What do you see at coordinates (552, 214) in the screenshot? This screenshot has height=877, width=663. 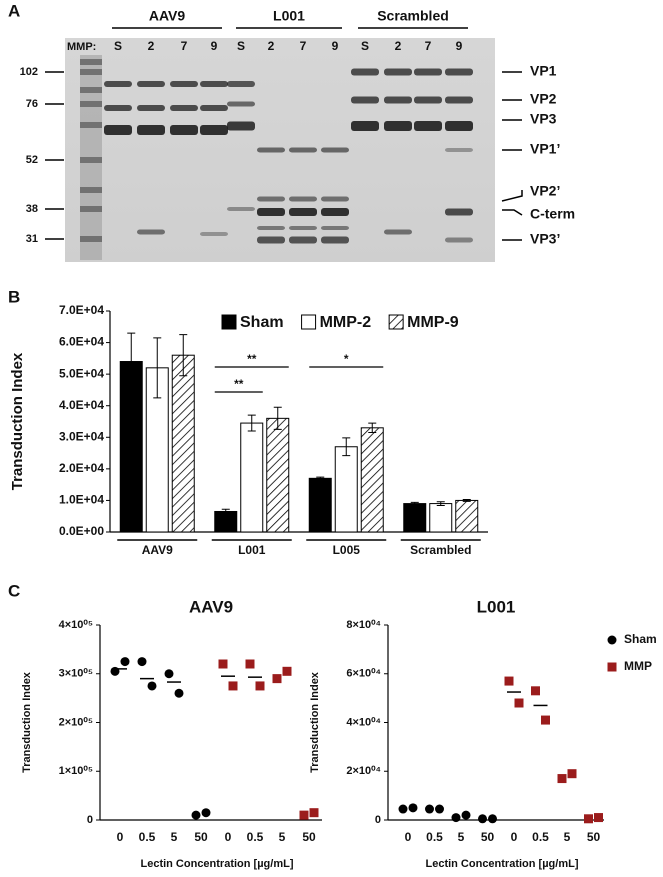 I see `band-label: C-term` at bounding box center [552, 214].